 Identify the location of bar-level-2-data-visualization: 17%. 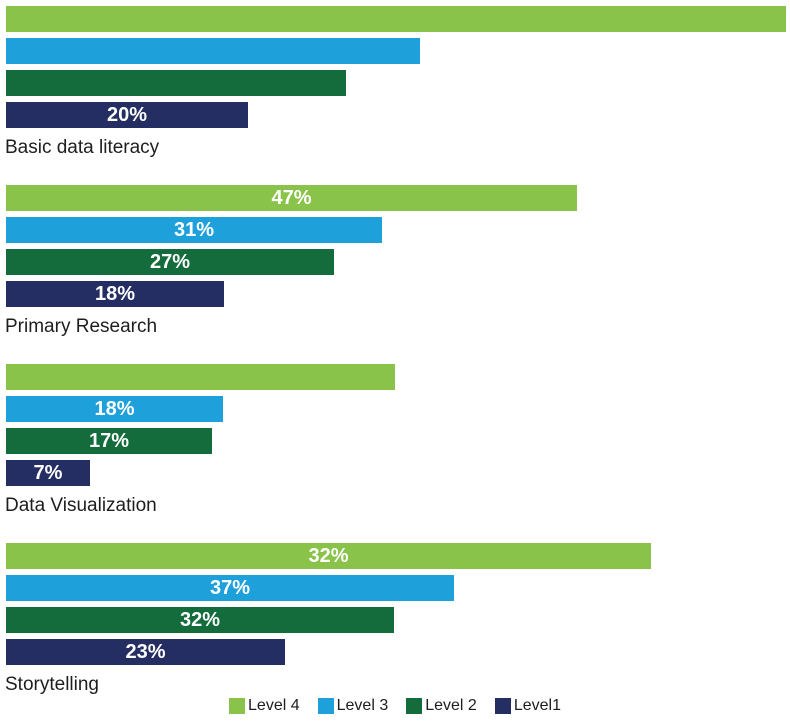
(109, 441).